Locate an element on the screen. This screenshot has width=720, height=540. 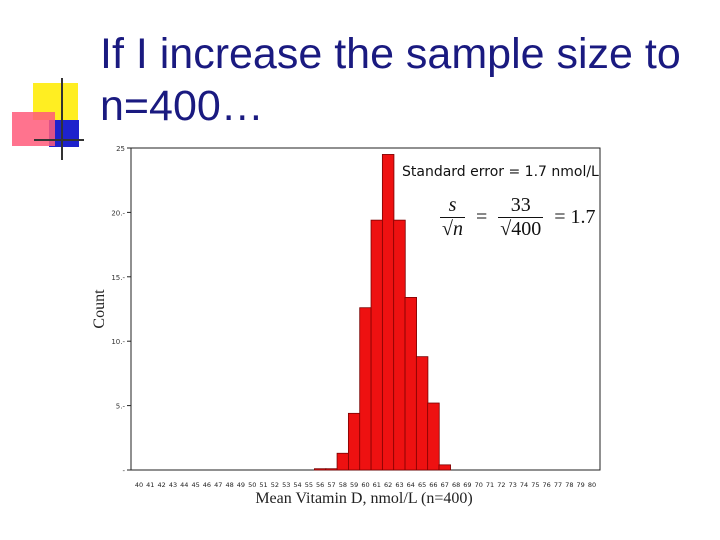
x-tick-label: 58 is located at coordinates (343, 485).